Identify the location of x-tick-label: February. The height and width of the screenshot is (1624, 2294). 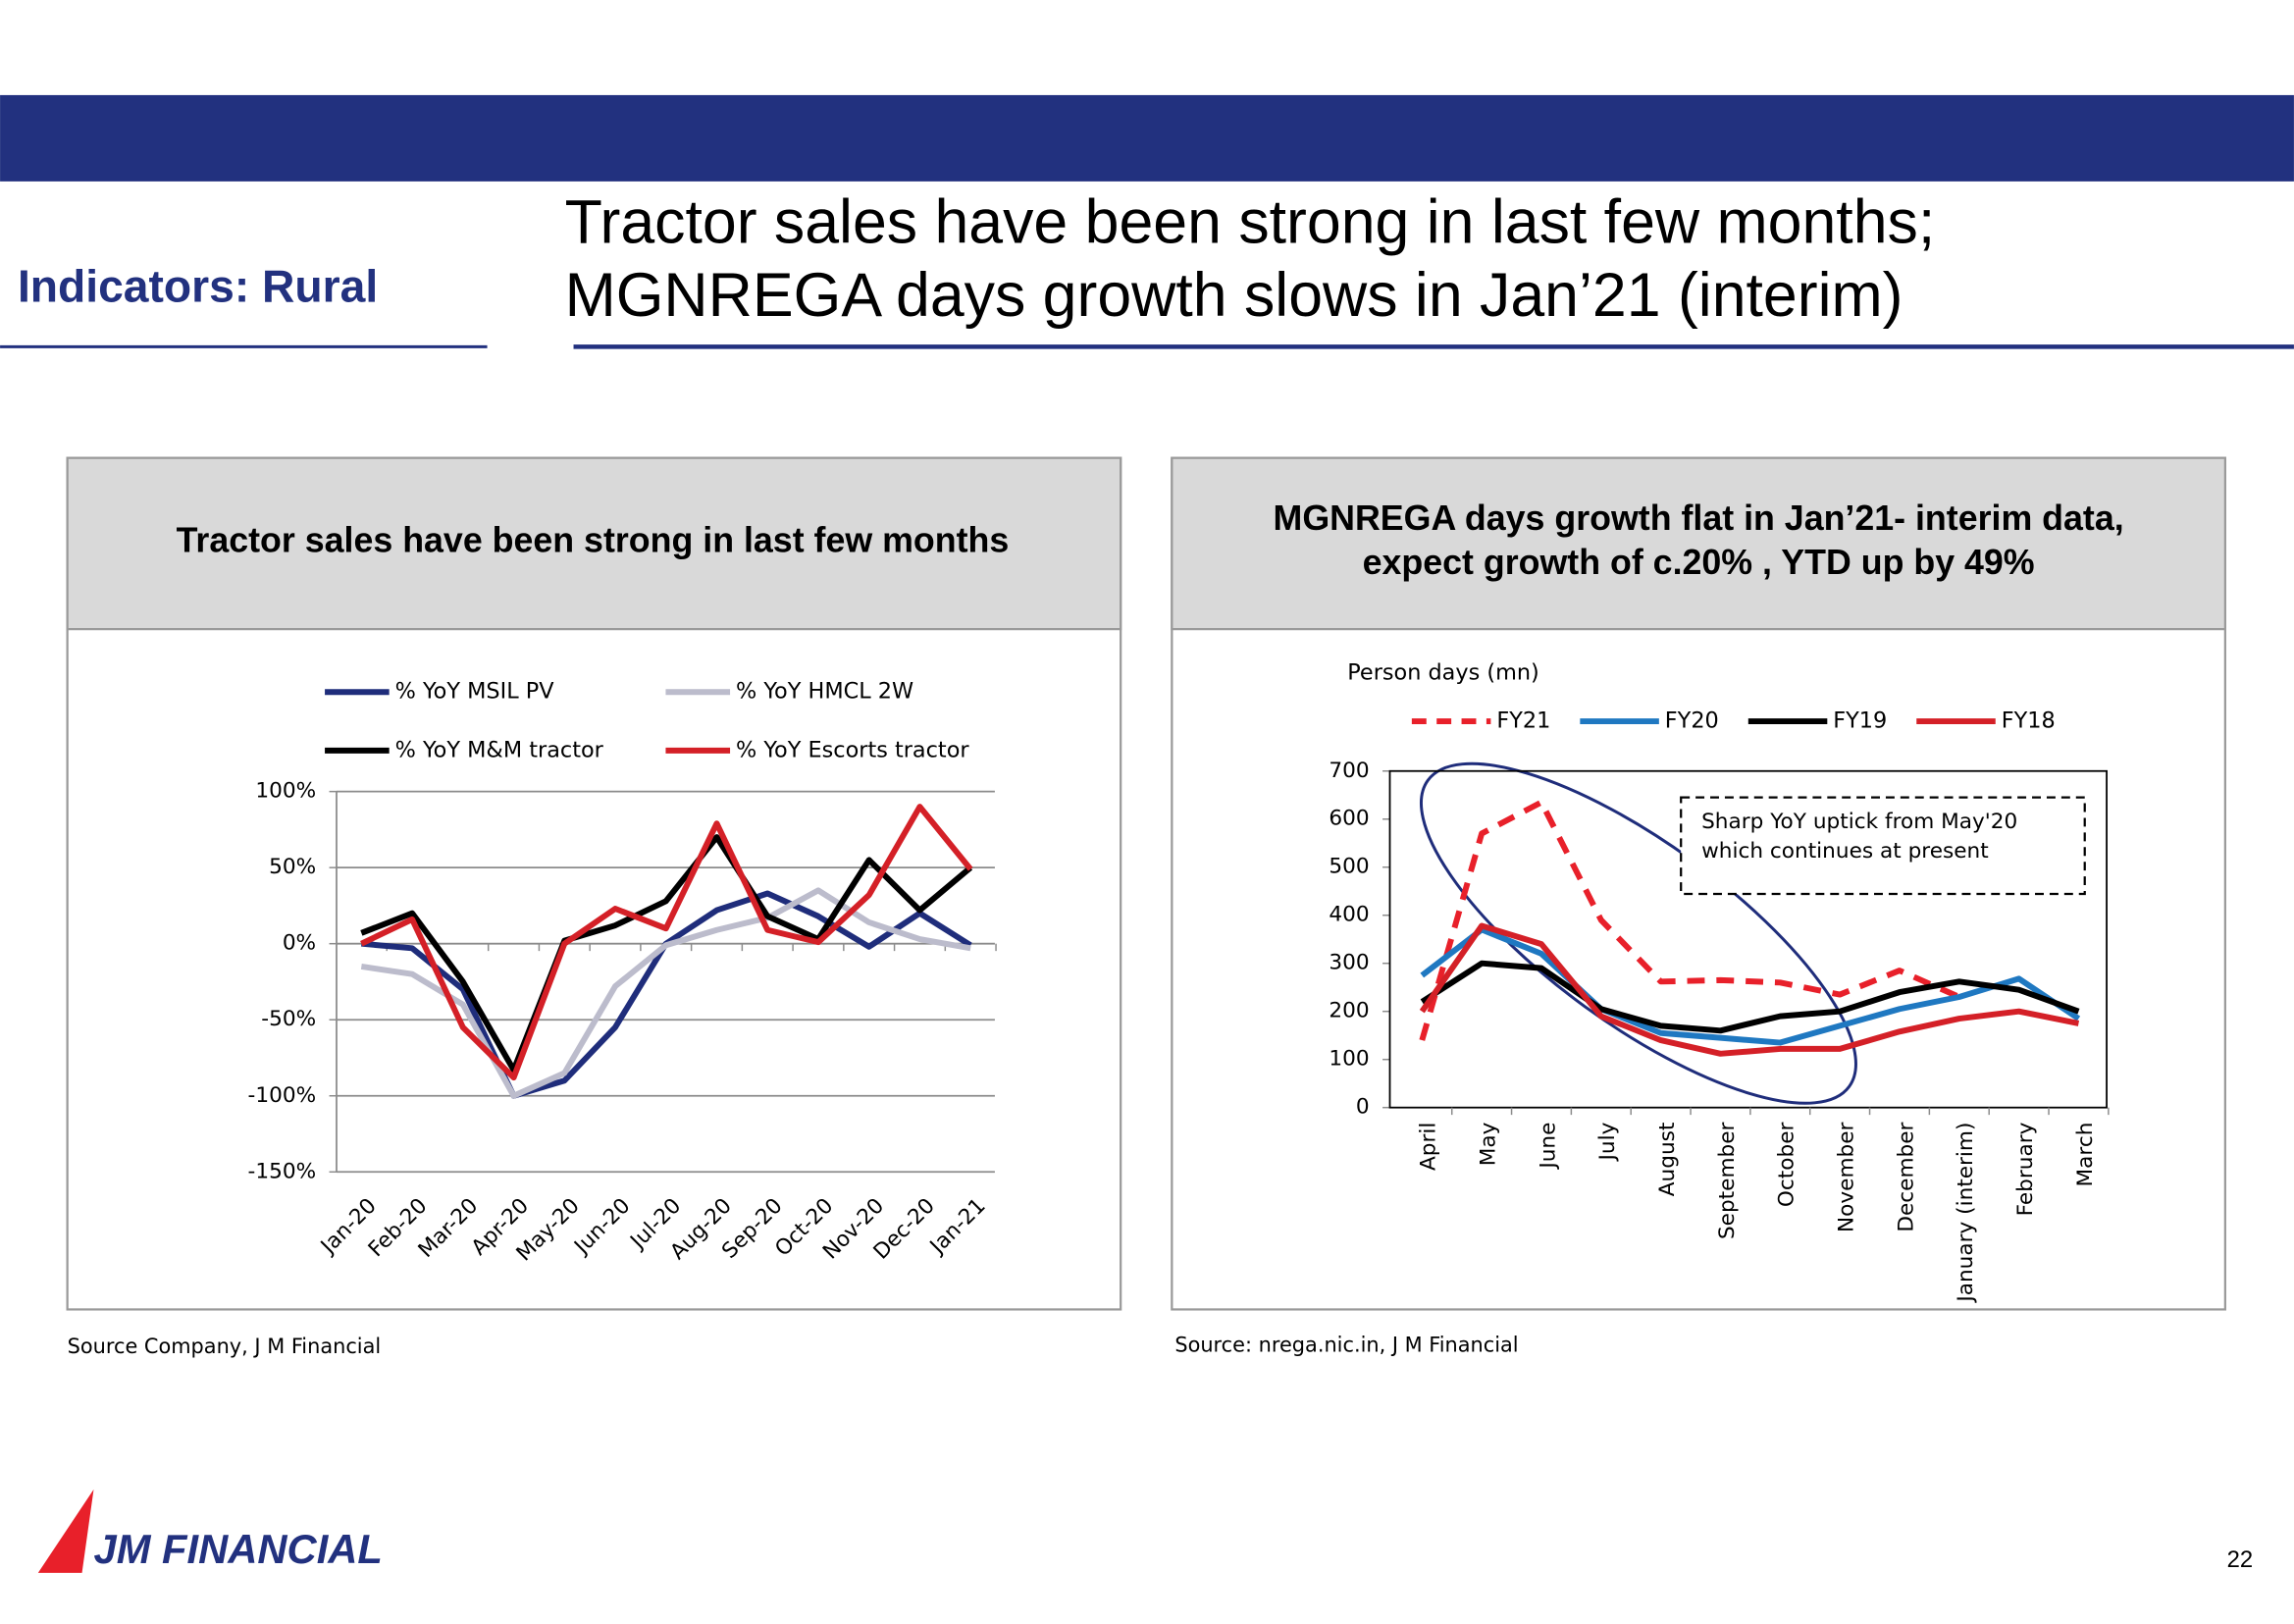
(2025, 1169).